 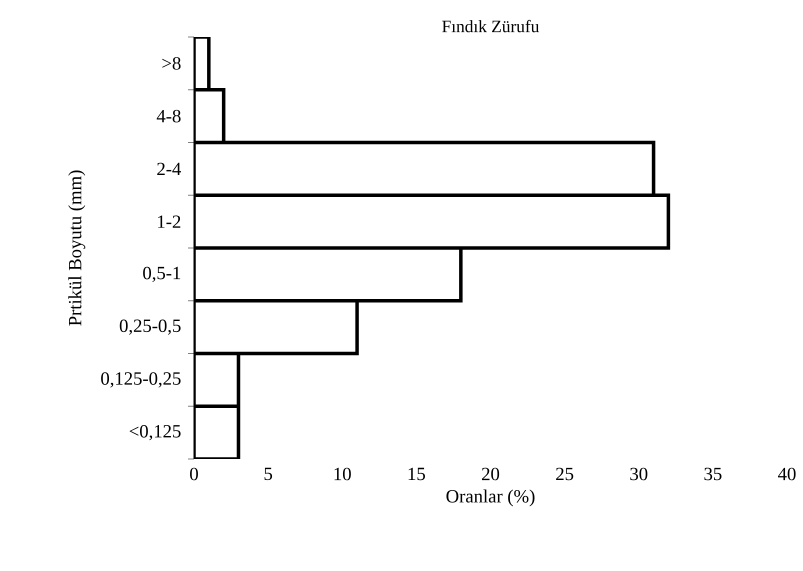 I want to click on y-tick-label: 0,125-0,25, so click(x=141, y=380).